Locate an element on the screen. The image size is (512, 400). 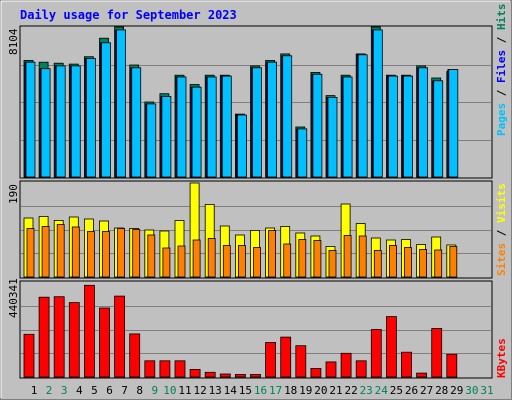
kbytes-panel-legend: KBytes is located at coordinates (501, 358).